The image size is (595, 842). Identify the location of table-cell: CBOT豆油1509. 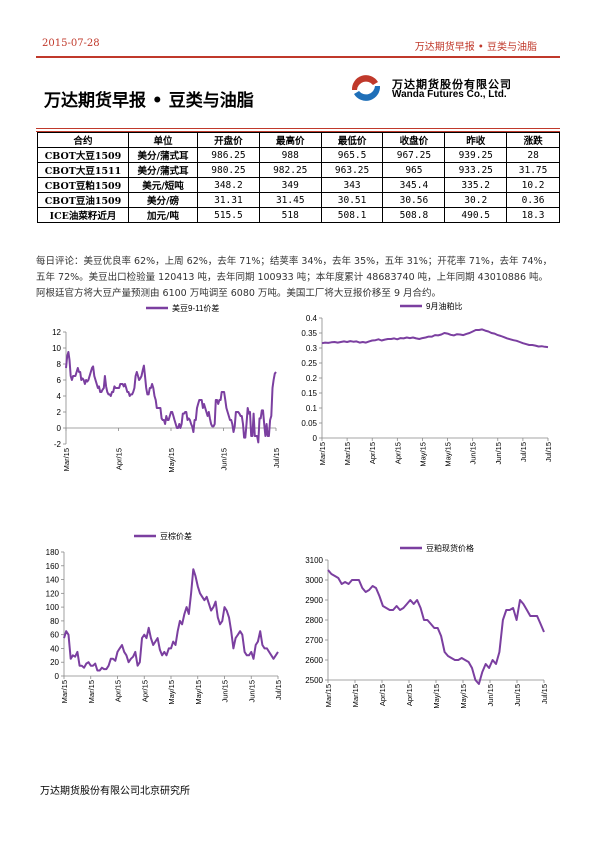
(83, 200).